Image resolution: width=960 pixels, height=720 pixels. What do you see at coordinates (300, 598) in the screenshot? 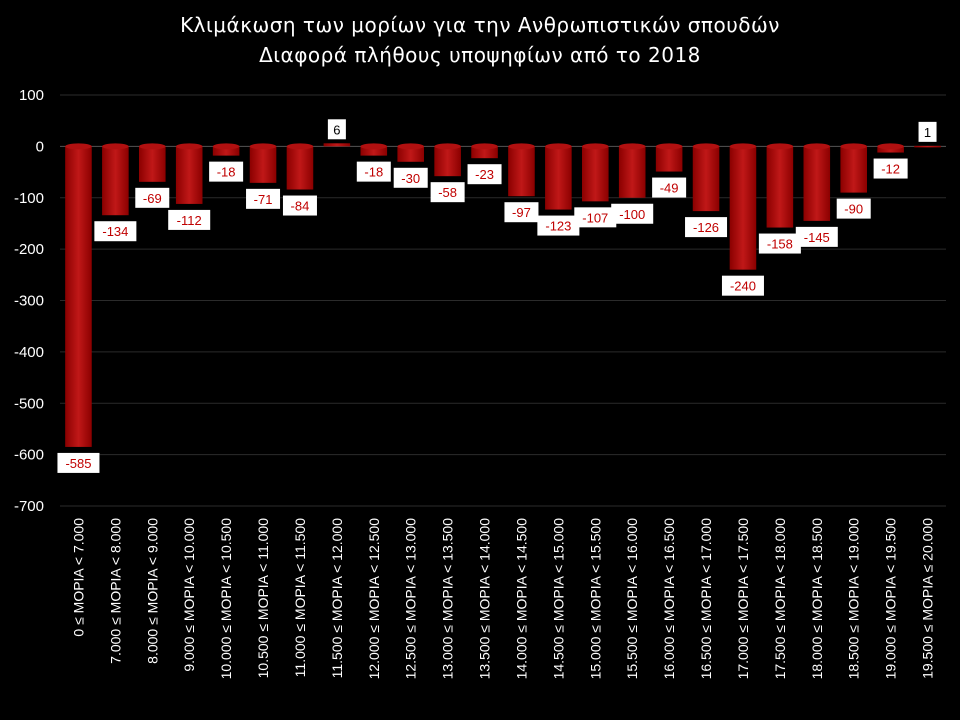
I see `x-tick-label: 11.000 ≤ ΜΟΡΙΑ < 11.500` at bounding box center [300, 598].